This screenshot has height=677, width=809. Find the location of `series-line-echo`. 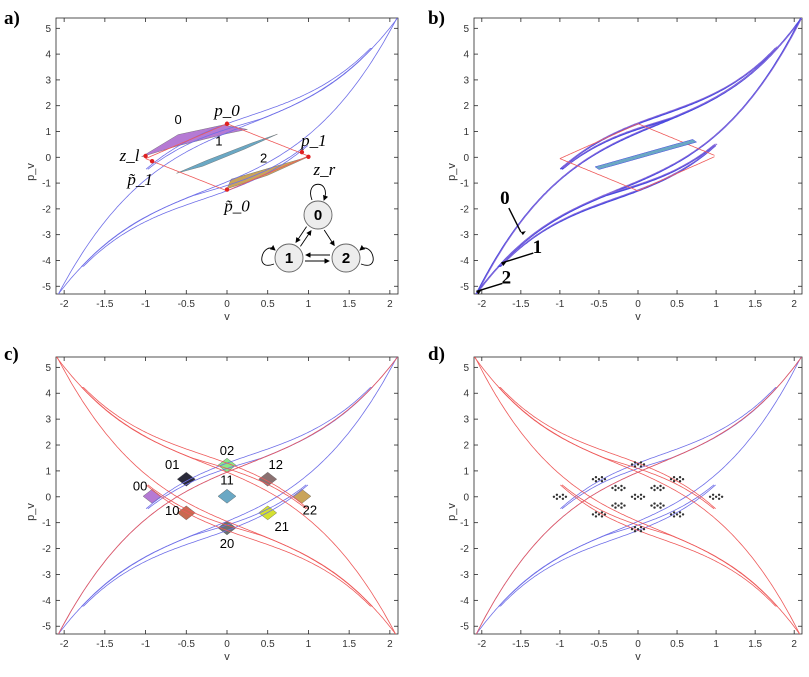

series-line-echo is located at coordinates (608, 204).